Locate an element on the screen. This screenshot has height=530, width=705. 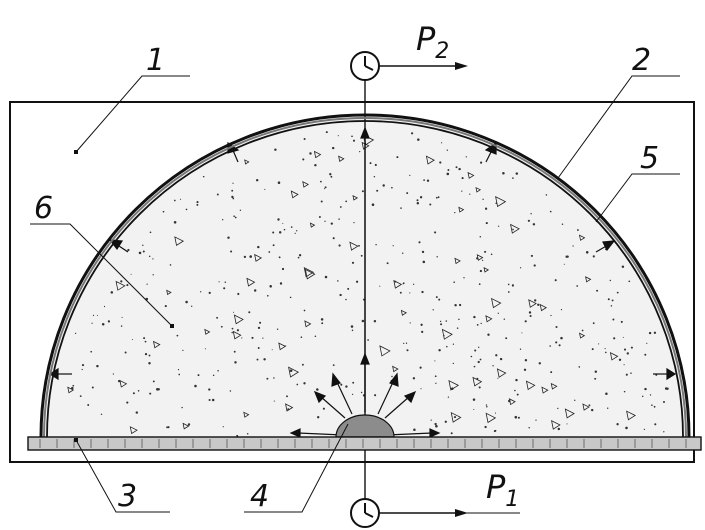
label-p2-main: P is located at coordinates (426, 39).